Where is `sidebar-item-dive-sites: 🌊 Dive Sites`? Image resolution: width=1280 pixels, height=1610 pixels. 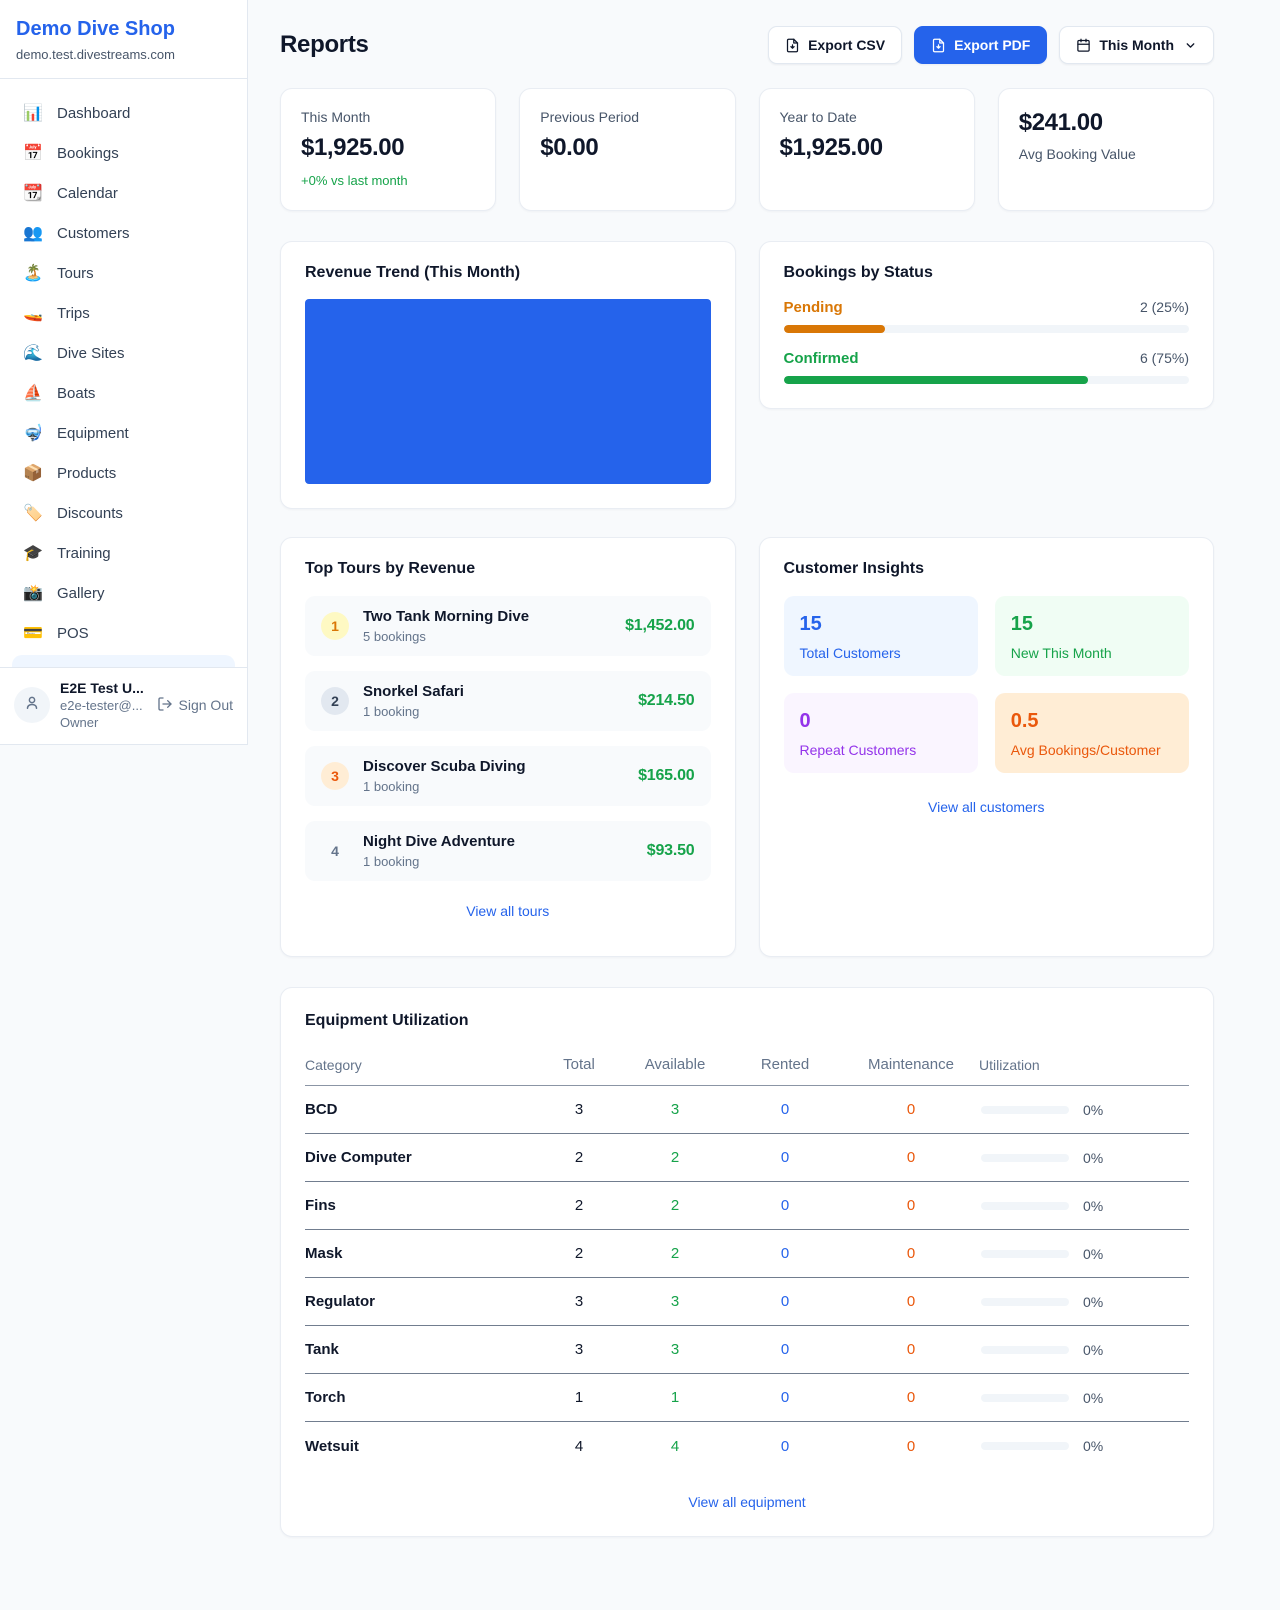 sidebar-item-dive-sites: 🌊 Dive Sites is located at coordinates (123, 353).